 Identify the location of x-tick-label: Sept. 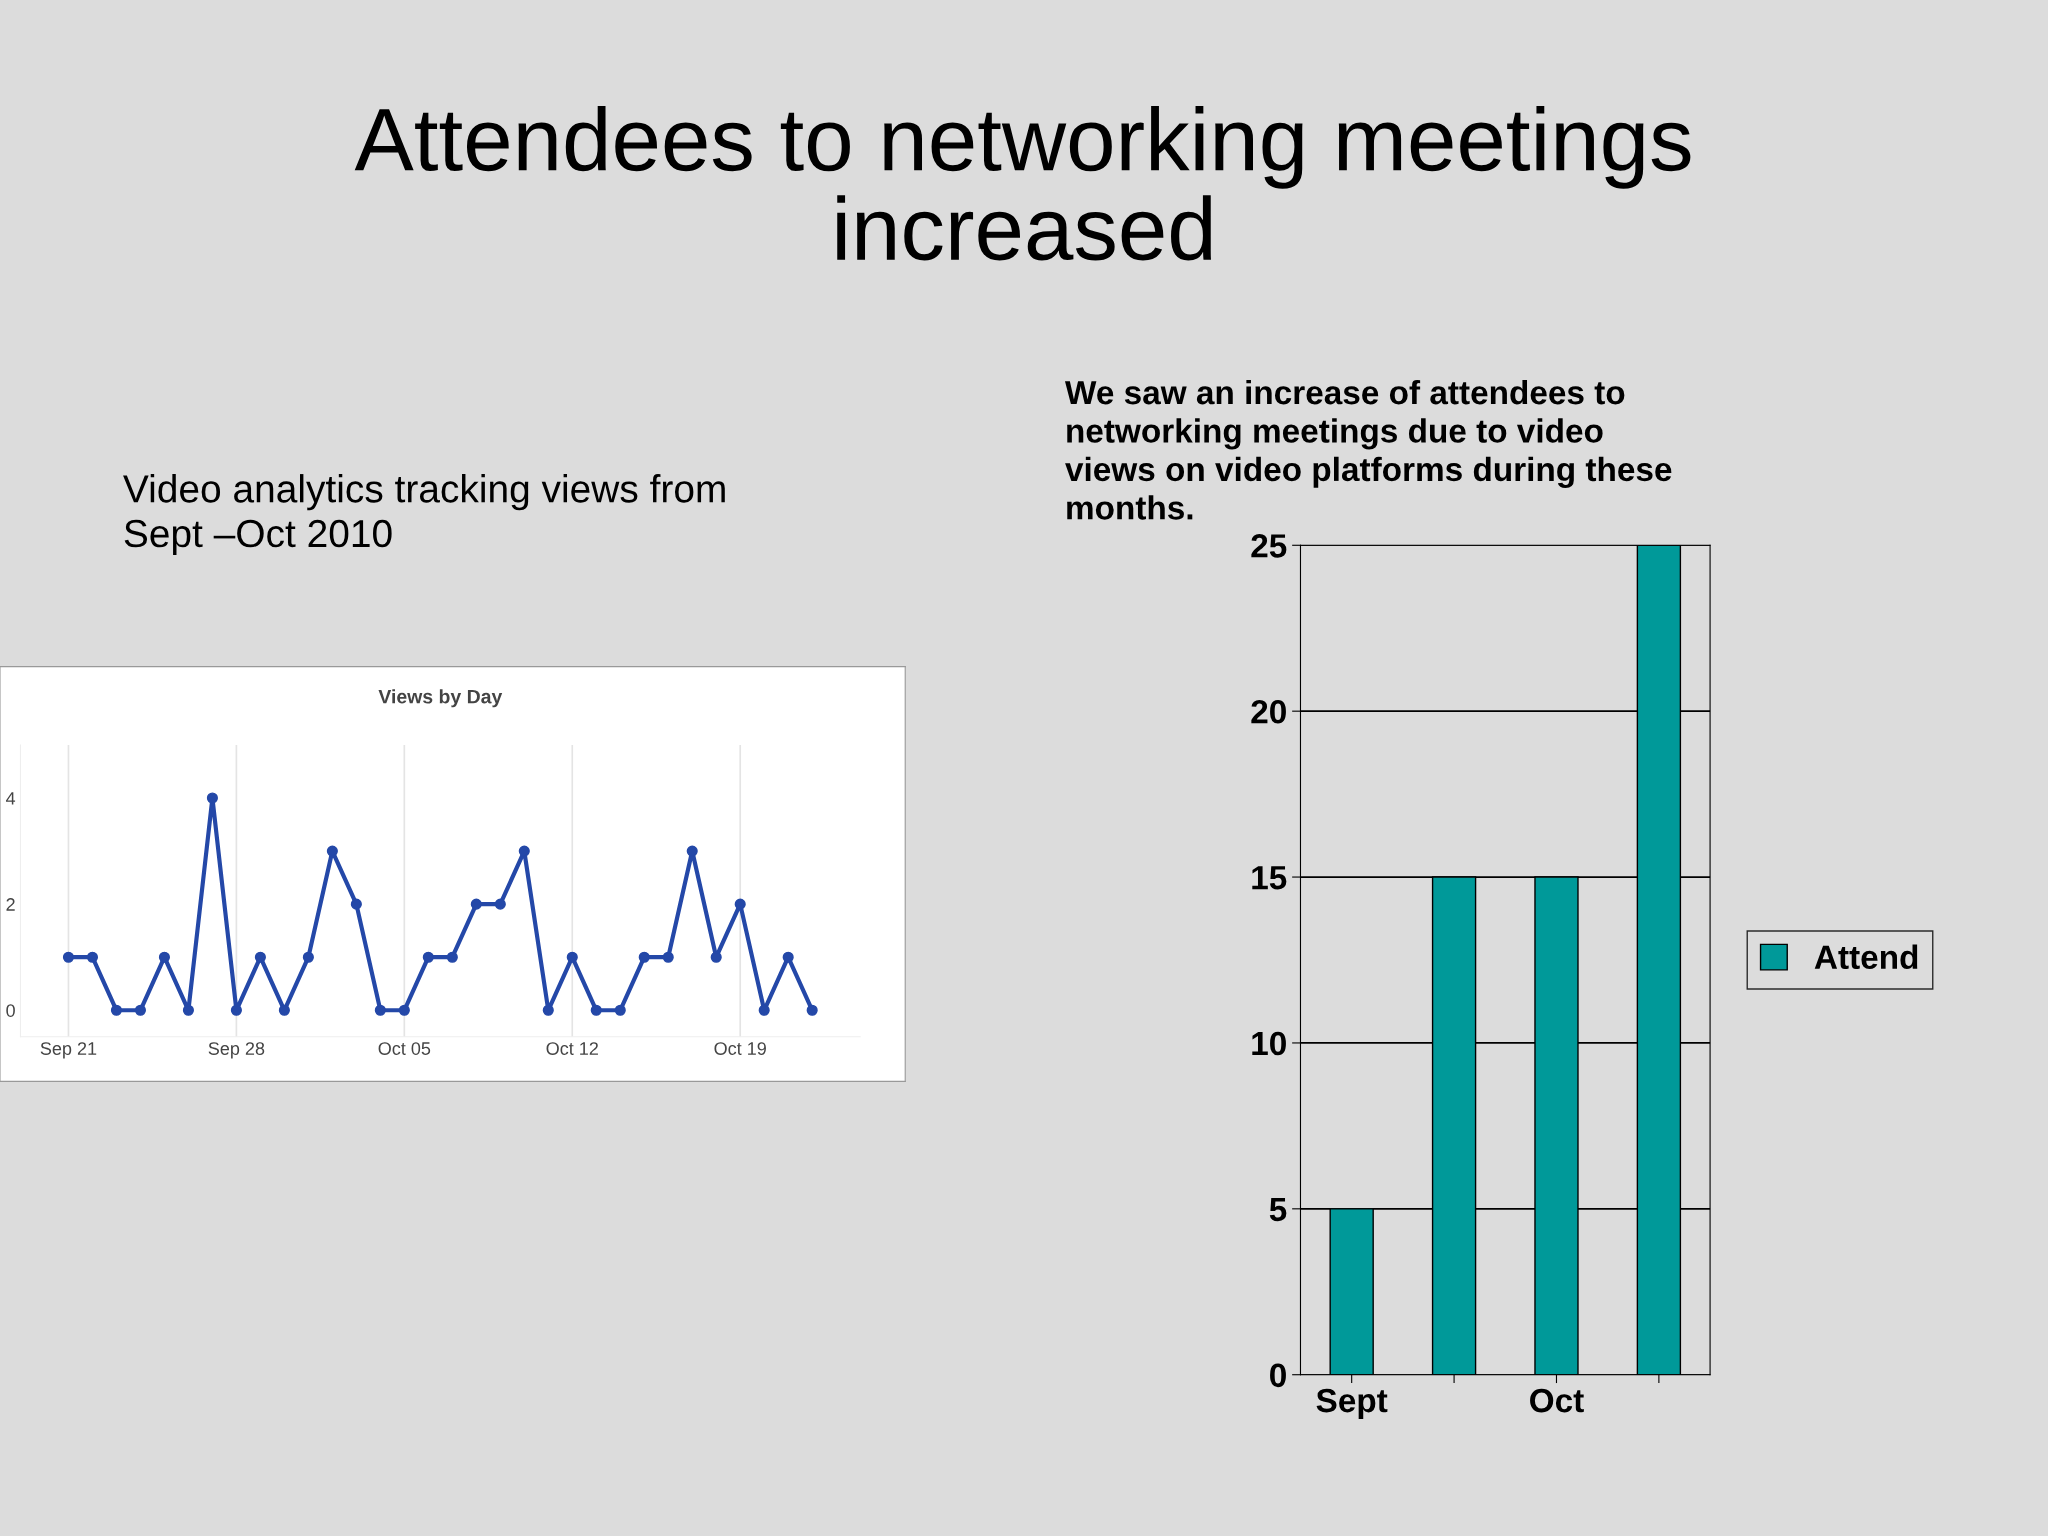
(1352, 1403).